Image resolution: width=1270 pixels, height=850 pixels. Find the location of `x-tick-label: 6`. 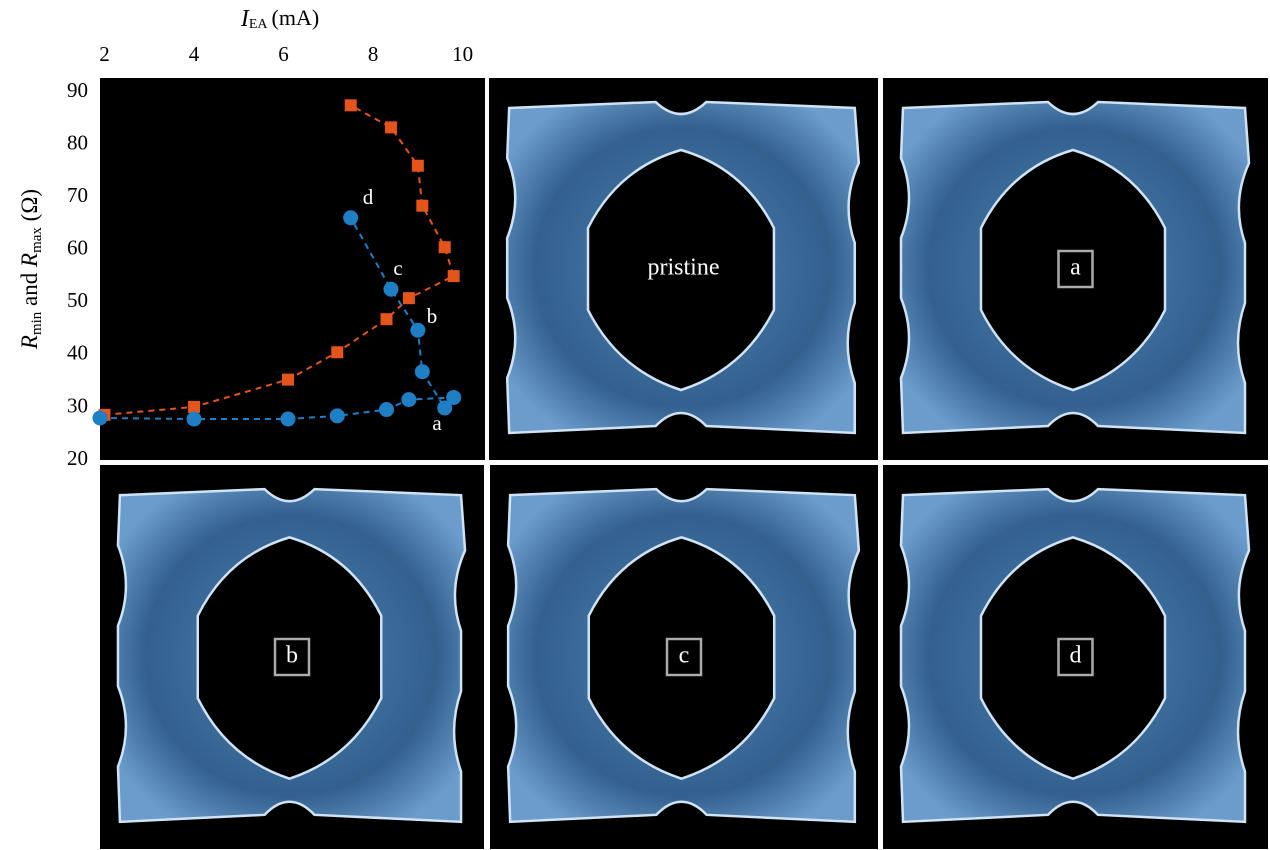

x-tick-label: 6 is located at coordinates (283, 54).